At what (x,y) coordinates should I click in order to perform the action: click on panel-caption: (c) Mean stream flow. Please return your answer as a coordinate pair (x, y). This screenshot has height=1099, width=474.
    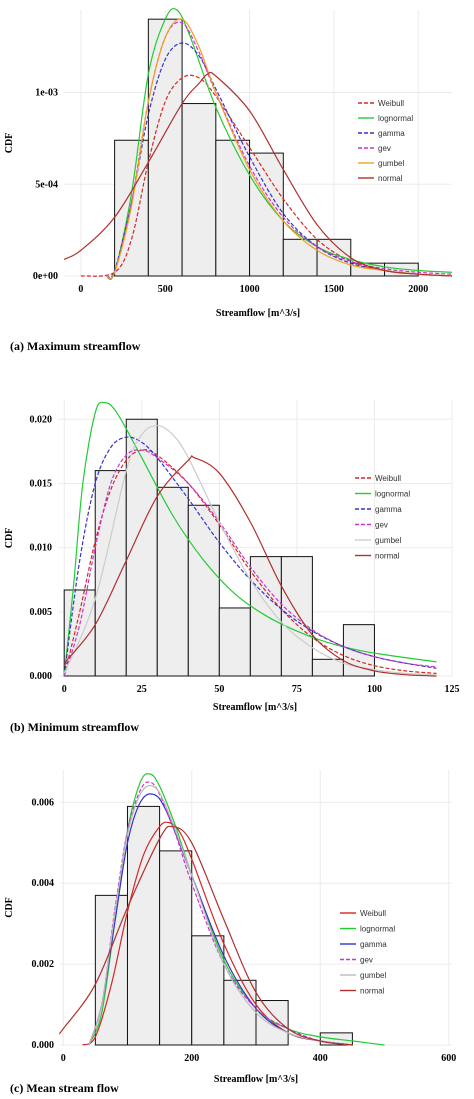
    Looking at the image, I should click on (64, 1088).